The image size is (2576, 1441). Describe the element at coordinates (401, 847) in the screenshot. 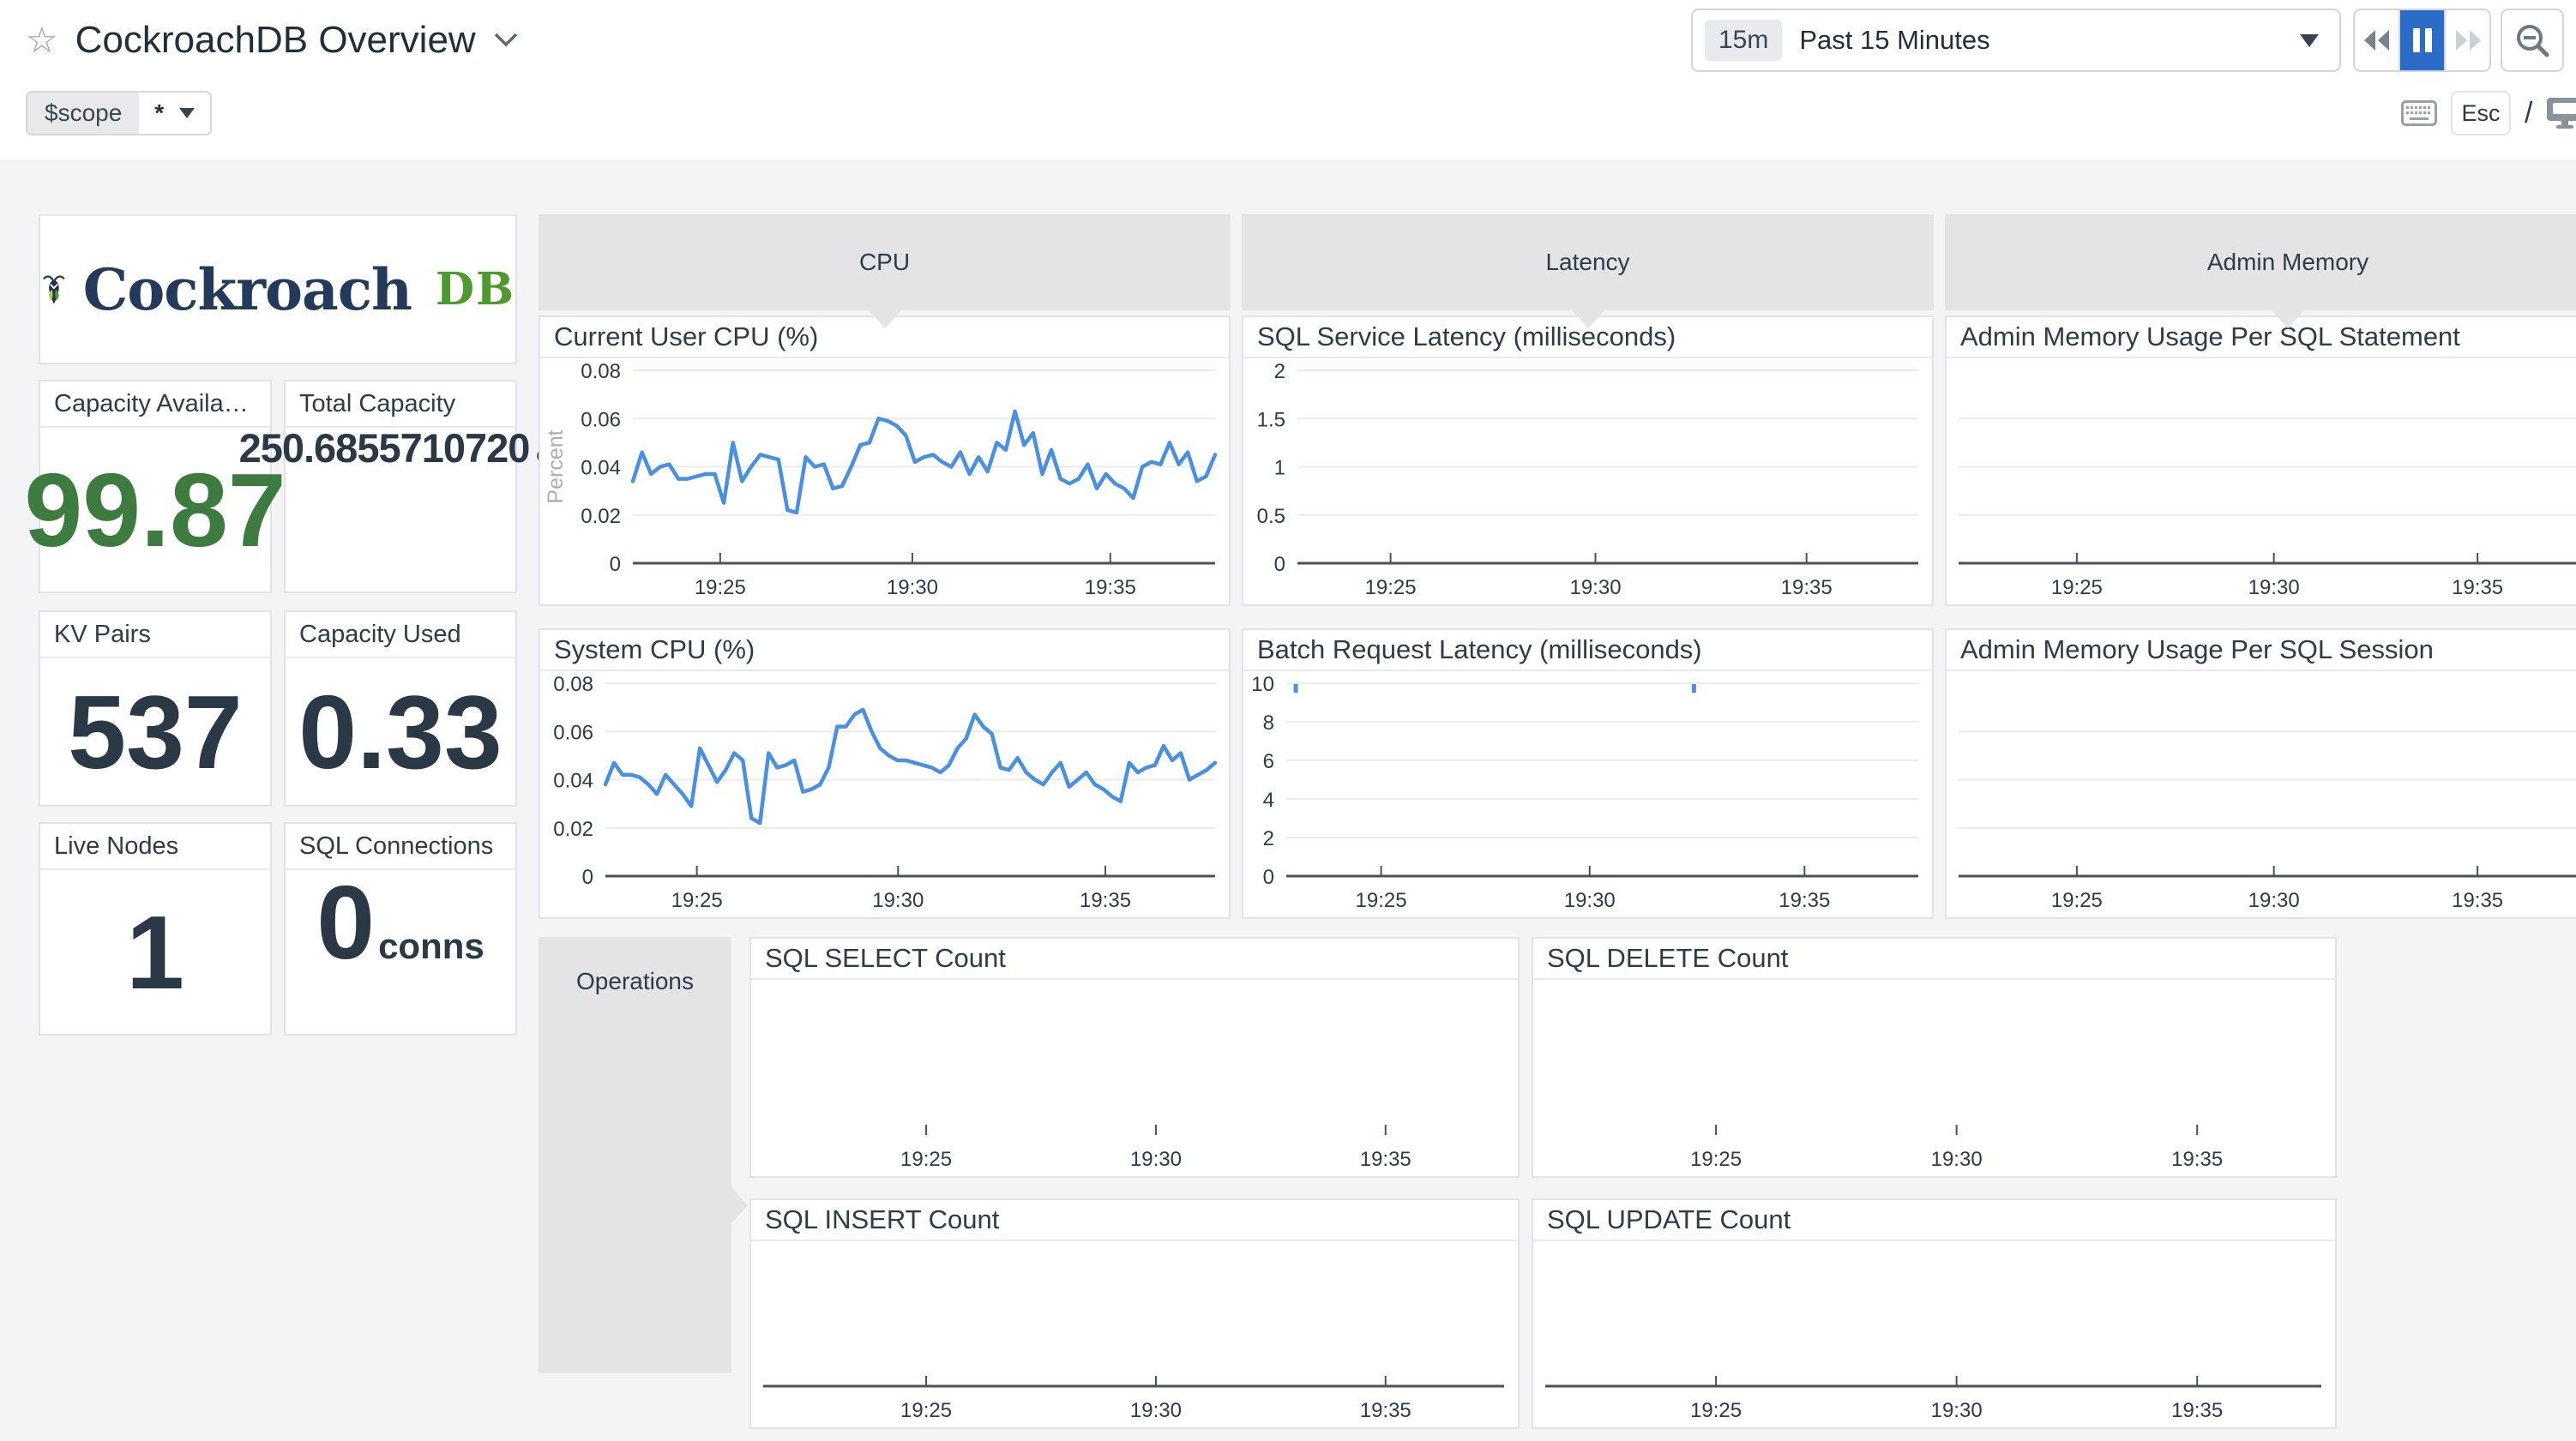

I see `stat-title: SQL Connections` at that location.